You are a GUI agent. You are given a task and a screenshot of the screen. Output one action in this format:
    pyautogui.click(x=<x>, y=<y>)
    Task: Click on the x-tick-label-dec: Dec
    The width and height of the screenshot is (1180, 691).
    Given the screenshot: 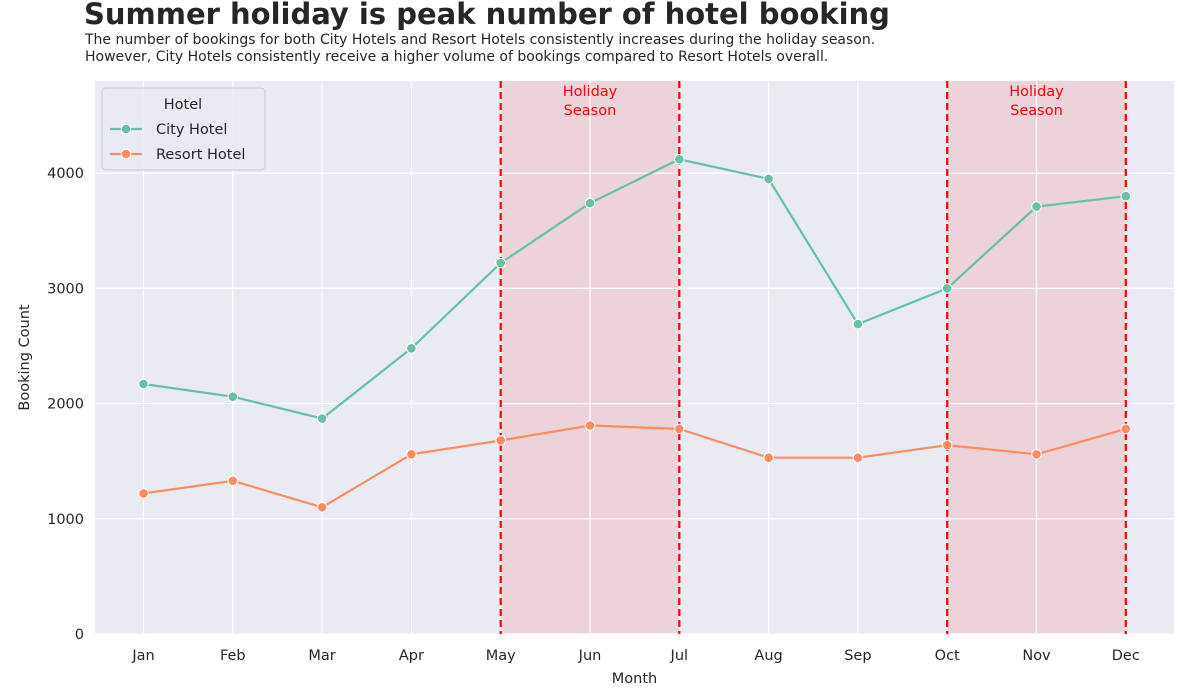 What is the action you would take?
    pyautogui.click(x=1126, y=656)
    